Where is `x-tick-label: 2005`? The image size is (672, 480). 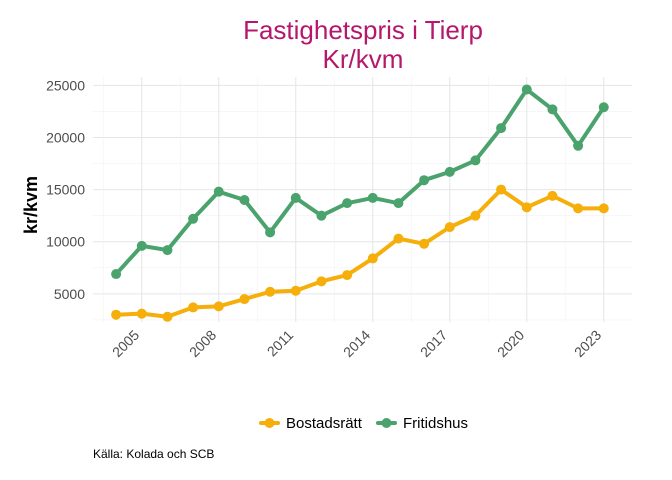 x-tick-label: 2005 is located at coordinates (125, 343).